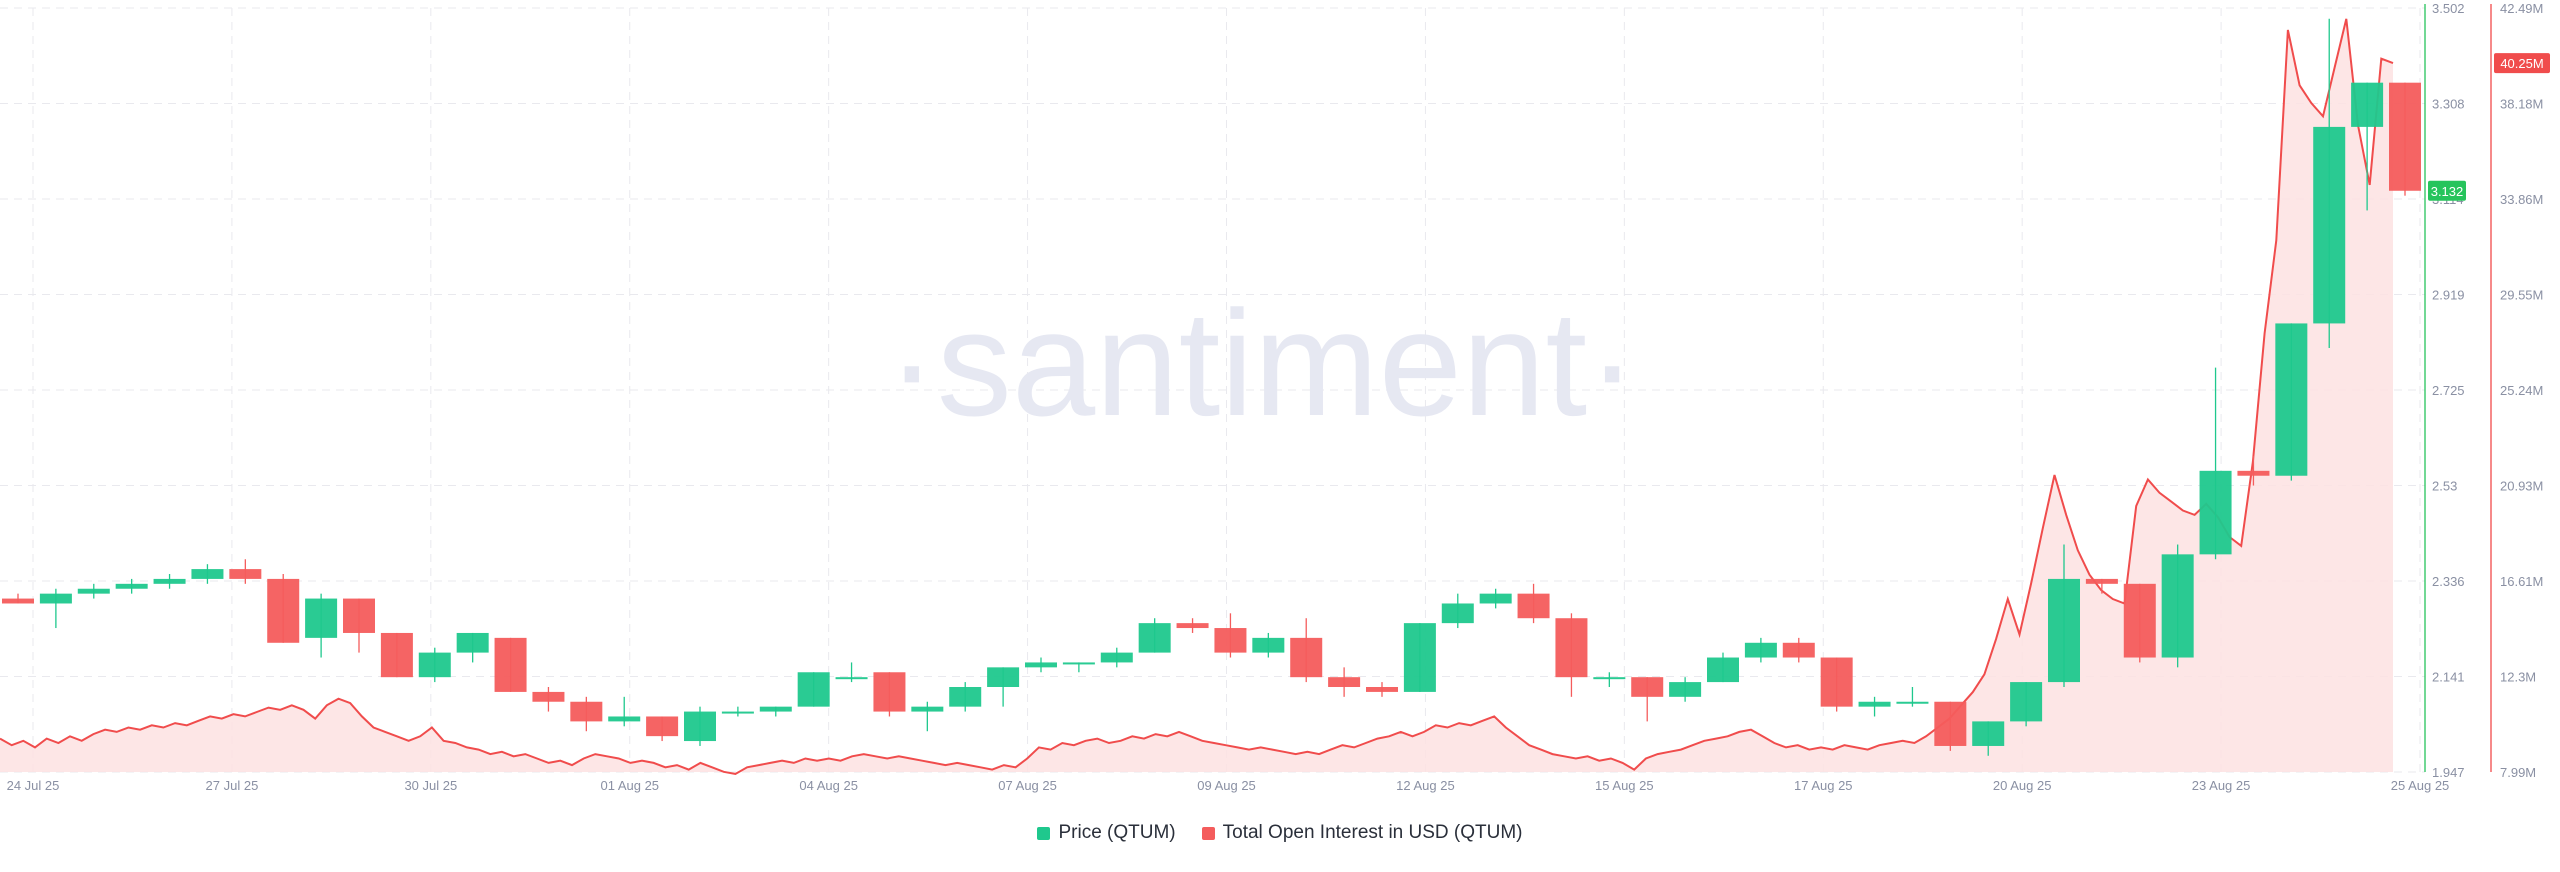 The image size is (2560, 872). I want to click on oi-tick-label: 38.18M, so click(2521, 104).